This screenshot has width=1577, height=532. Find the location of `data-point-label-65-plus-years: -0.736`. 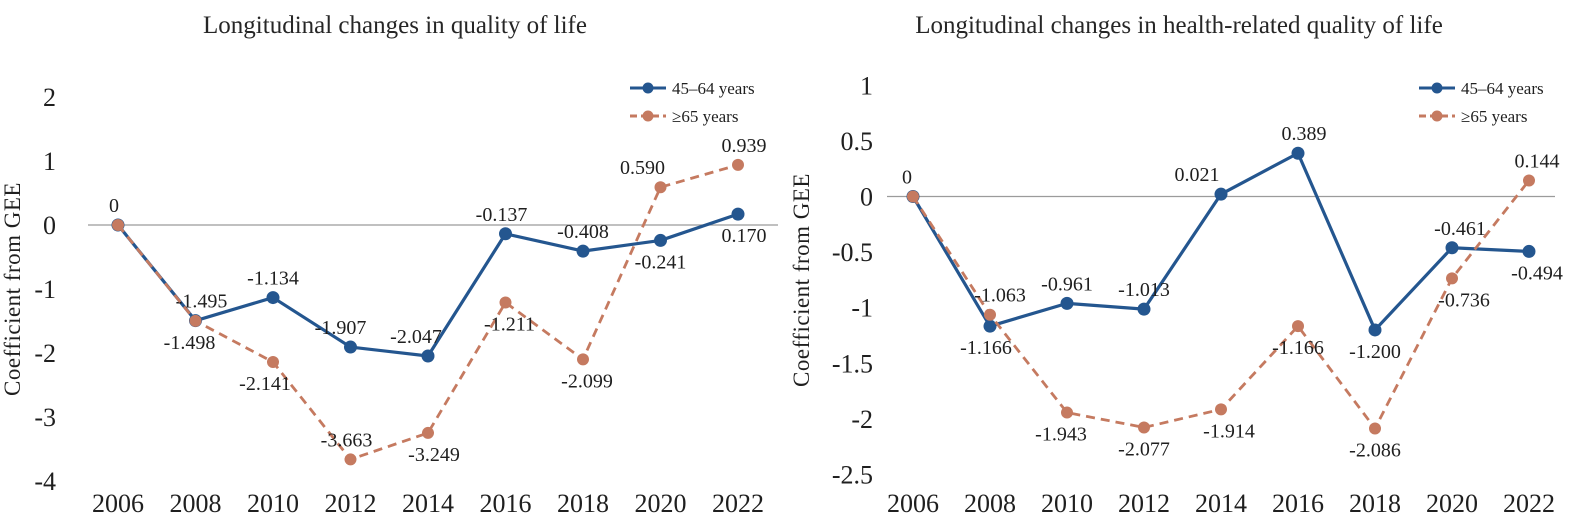

data-point-label-65-plus-years: -0.736 is located at coordinates (1464, 300).